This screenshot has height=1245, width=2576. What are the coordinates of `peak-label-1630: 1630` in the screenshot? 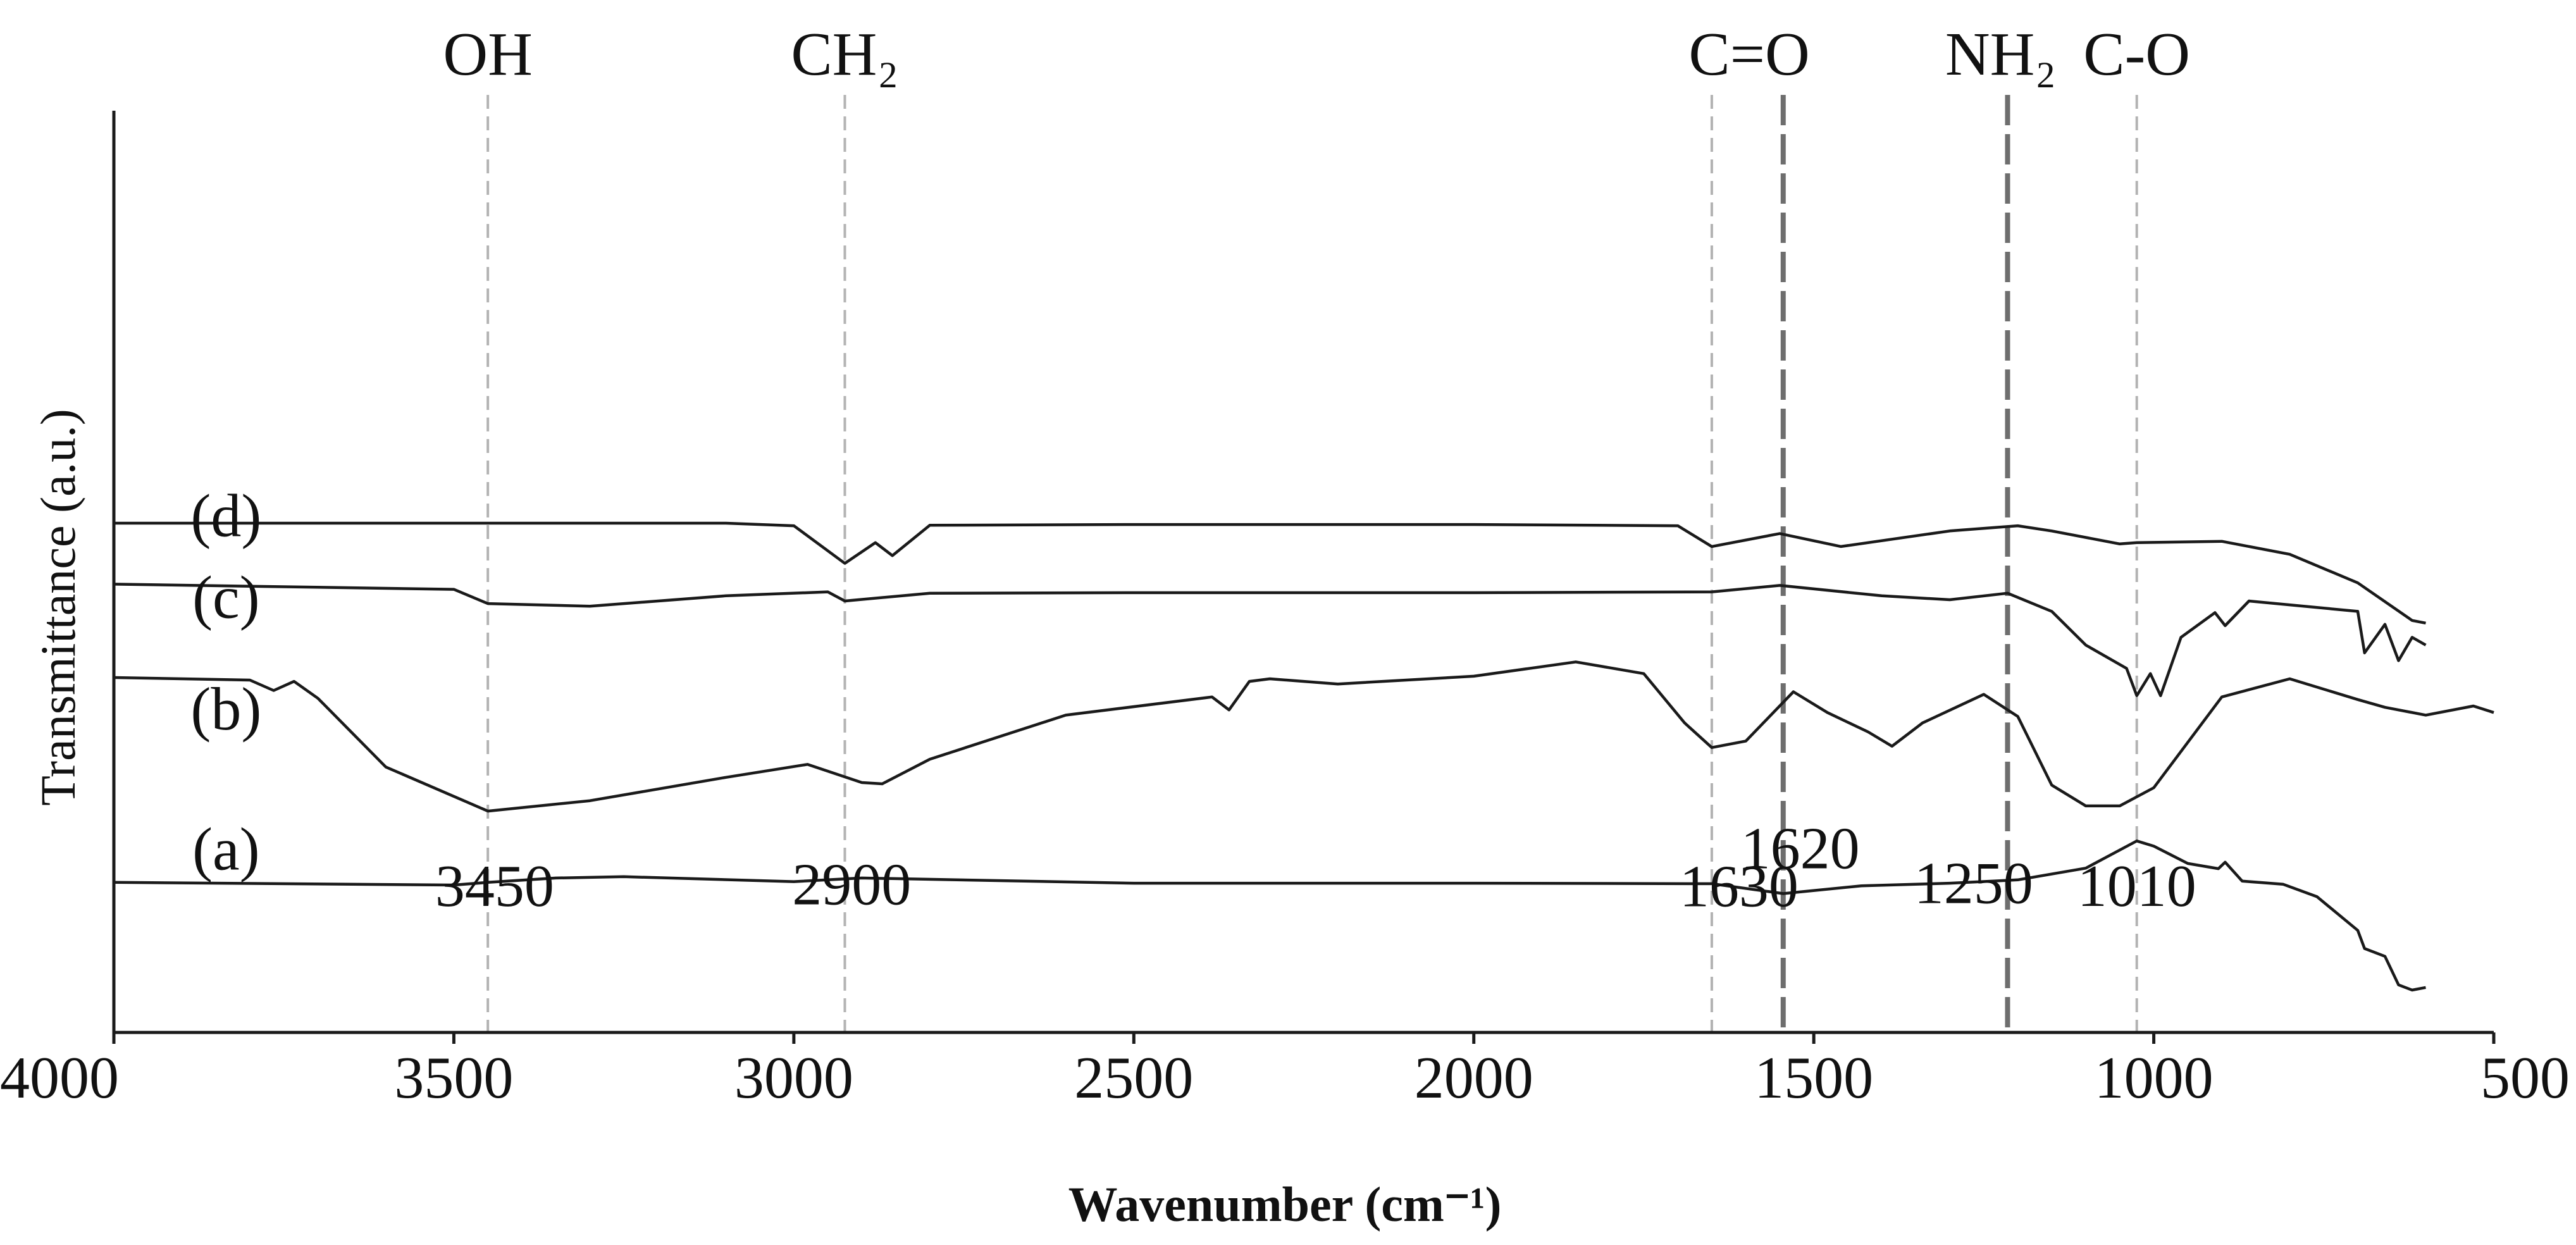 It's located at (1740, 887).